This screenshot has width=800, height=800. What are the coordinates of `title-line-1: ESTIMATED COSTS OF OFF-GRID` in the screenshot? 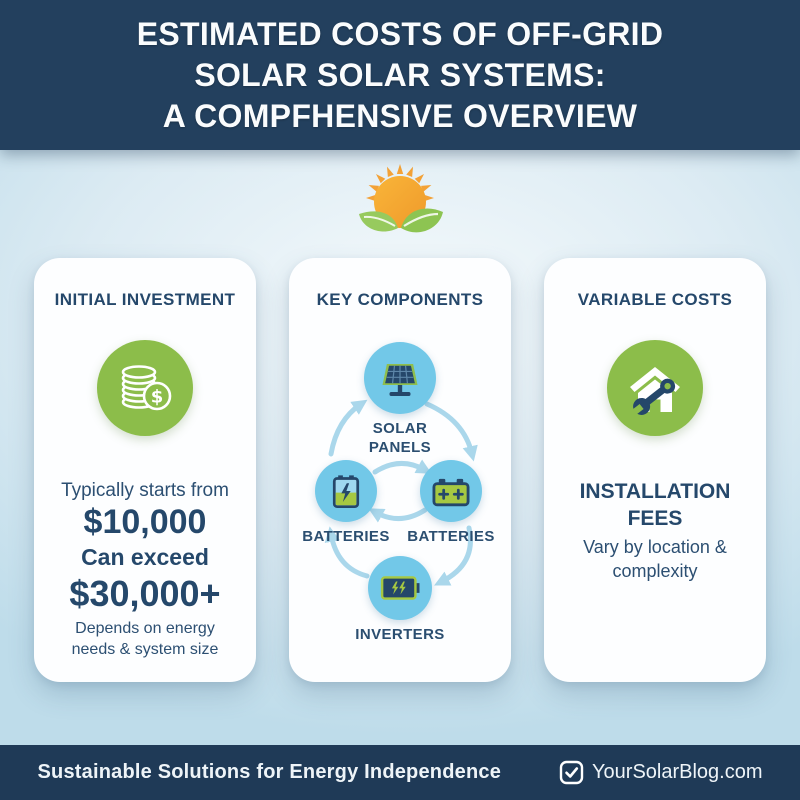 It's located at (400, 33).